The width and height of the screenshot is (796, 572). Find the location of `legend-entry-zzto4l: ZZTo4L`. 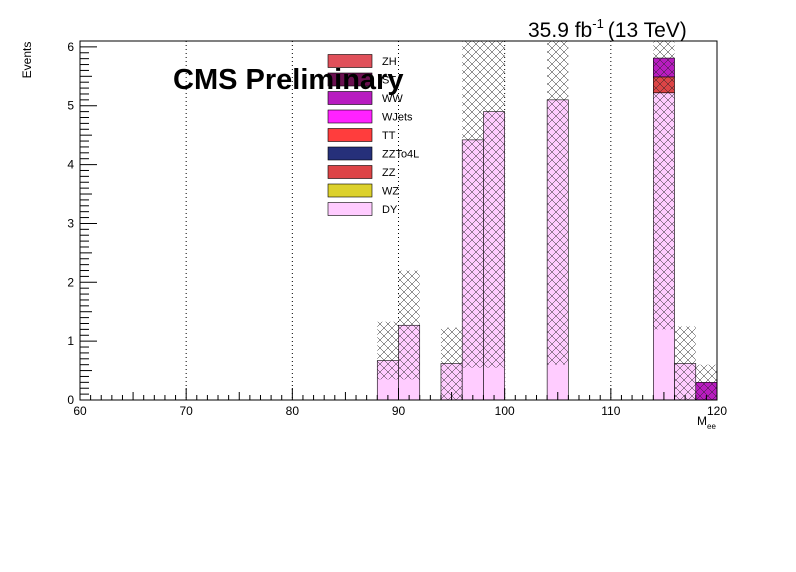

legend-entry-zzto4l: ZZTo4L is located at coordinates (373, 153).